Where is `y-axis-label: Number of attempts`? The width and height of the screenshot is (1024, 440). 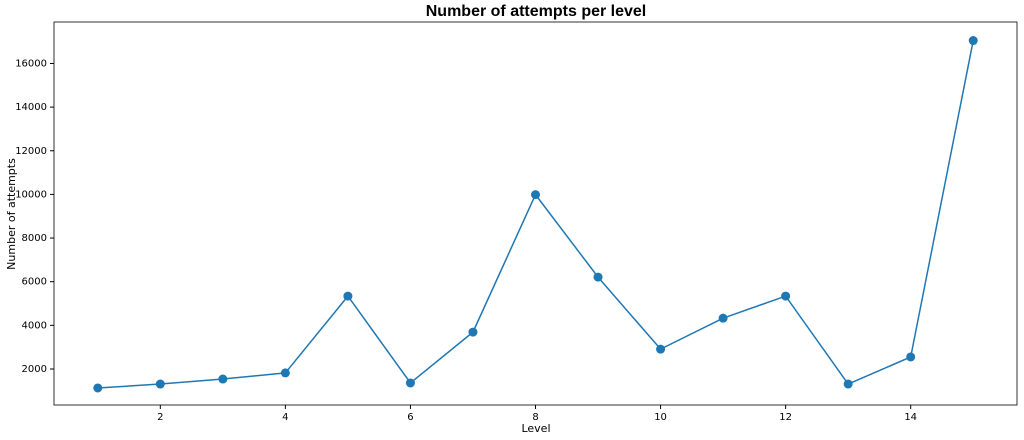
y-axis-label: Number of attempts is located at coordinates (11, 214).